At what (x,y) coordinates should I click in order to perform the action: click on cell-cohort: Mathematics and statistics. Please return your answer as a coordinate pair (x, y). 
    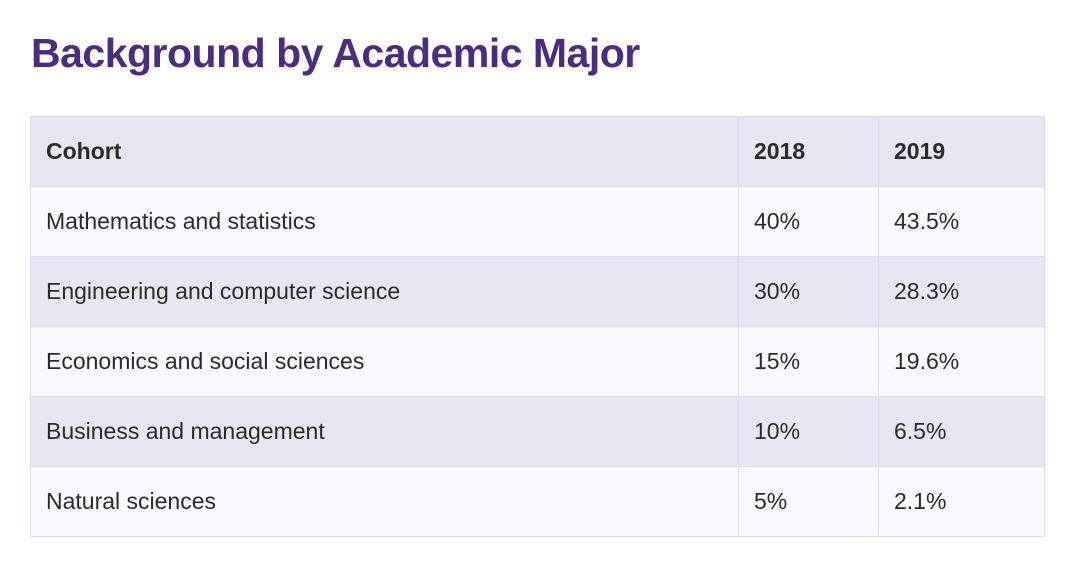
    Looking at the image, I should click on (384, 221).